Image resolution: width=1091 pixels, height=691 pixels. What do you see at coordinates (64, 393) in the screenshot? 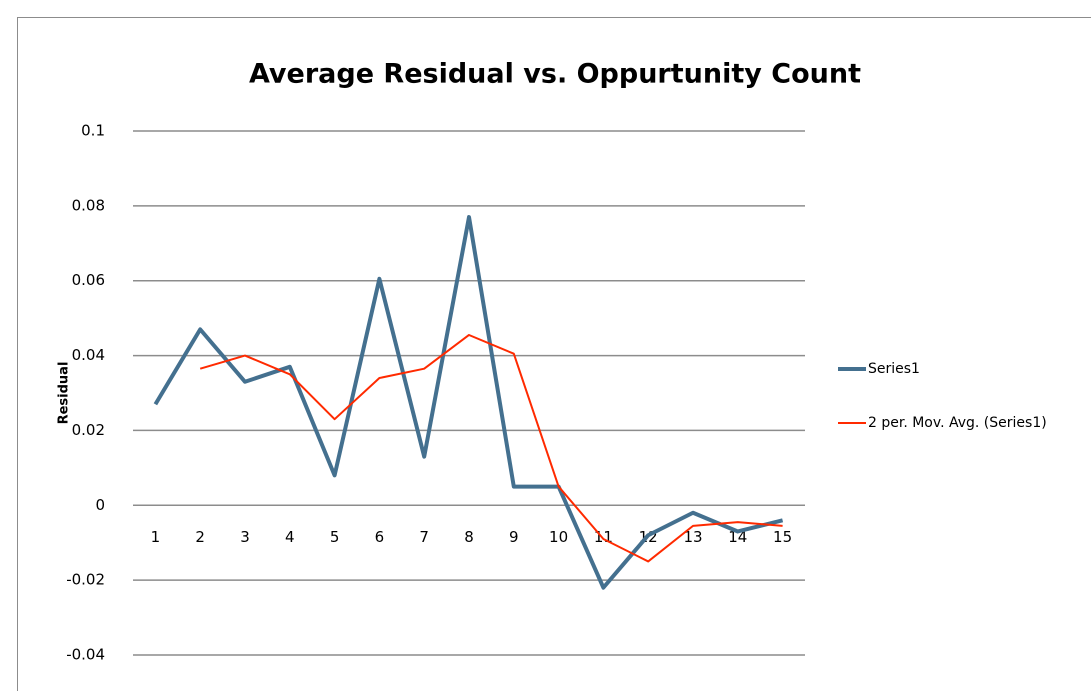
I see `y-axis-title: Residual` at bounding box center [64, 393].